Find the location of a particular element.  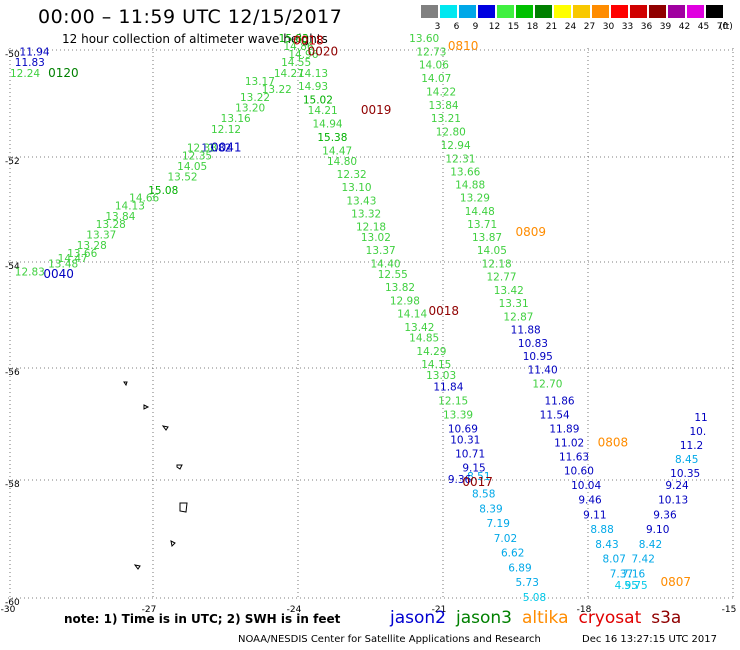

legend-bin-label: 3 is located at coordinates (437, 27).